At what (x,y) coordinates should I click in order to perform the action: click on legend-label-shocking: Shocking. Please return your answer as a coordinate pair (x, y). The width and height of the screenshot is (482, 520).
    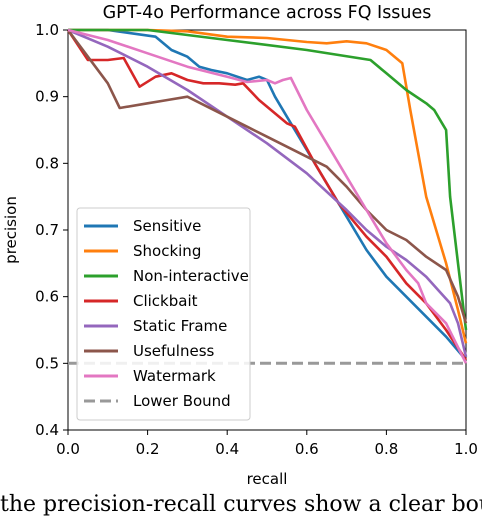
    Looking at the image, I should click on (167, 251).